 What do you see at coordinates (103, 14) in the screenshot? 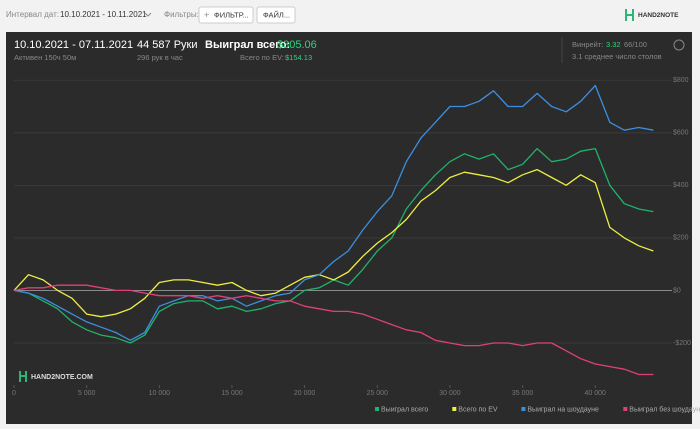
I see `interval: 10.10.2021 - 10.11.2021` at bounding box center [103, 14].